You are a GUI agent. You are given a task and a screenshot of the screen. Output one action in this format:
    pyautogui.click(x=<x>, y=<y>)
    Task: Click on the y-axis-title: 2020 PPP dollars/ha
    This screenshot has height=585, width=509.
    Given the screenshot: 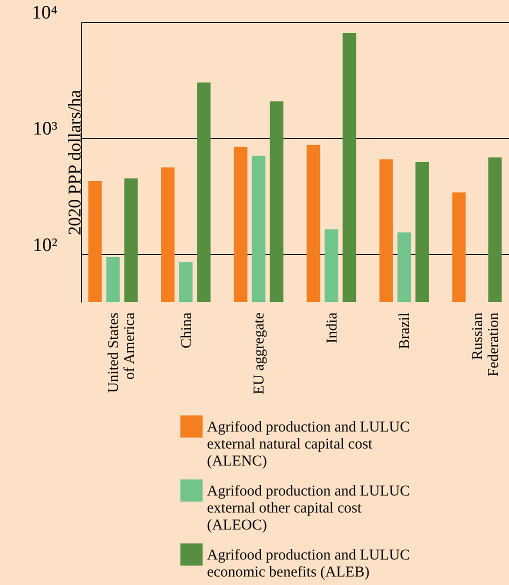 What is the action you would take?
    pyautogui.click(x=74, y=163)
    